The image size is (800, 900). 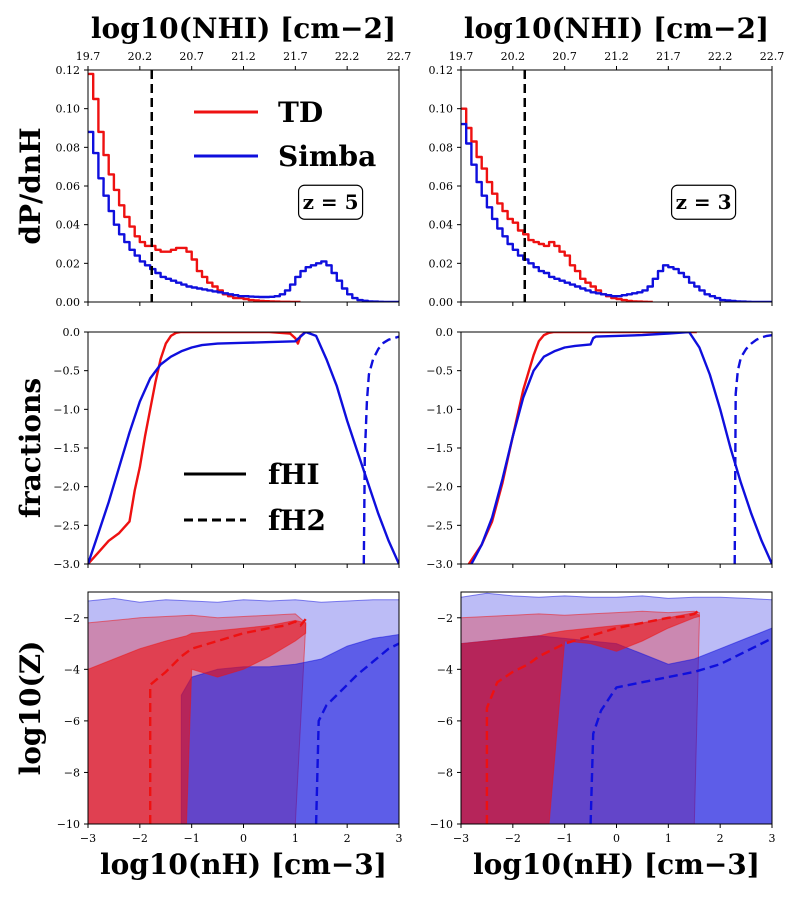 What do you see at coordinates (294, 474) in the screenshot?
I see `legend-label-fhi: fHI` at bounding box center [294, 474].